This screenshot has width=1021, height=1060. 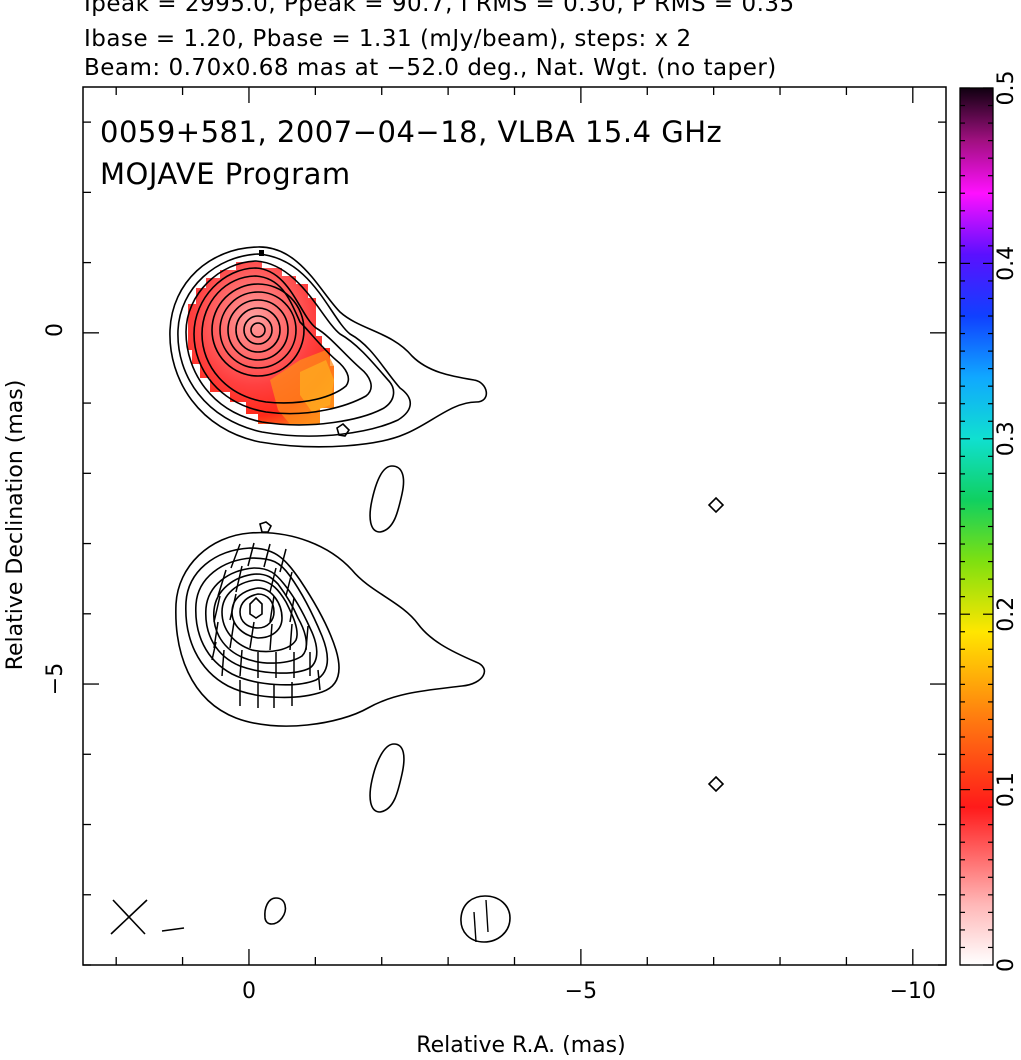 What do you see at coordinates (1006, 789) in the screenshot?
I see `colorbar-label: 0.1` at bounding box center [1006, 789].